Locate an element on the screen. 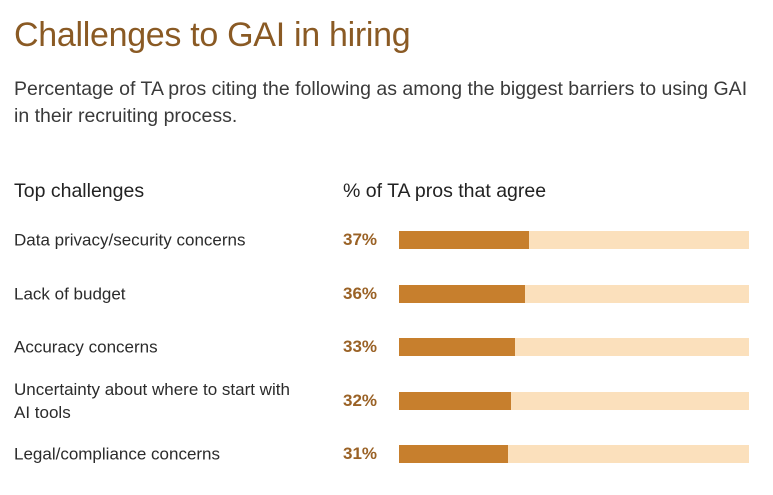 This screenshot has height=495, width=773. value-label: 31% is located at coordinates (360, 453).